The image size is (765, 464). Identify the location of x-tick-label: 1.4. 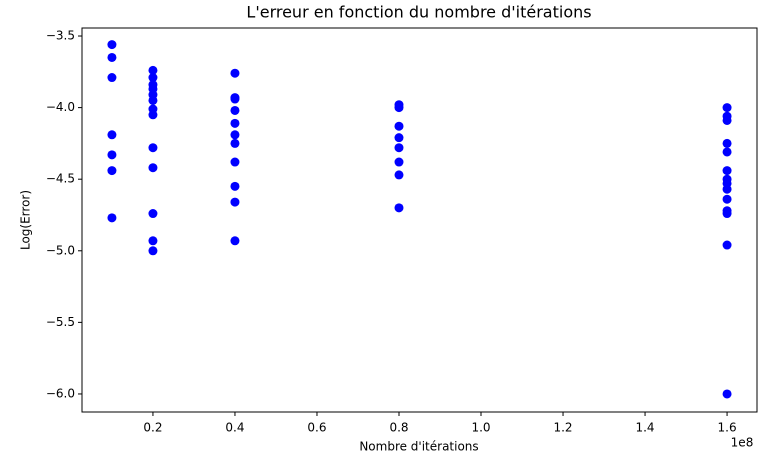
(644, 428).